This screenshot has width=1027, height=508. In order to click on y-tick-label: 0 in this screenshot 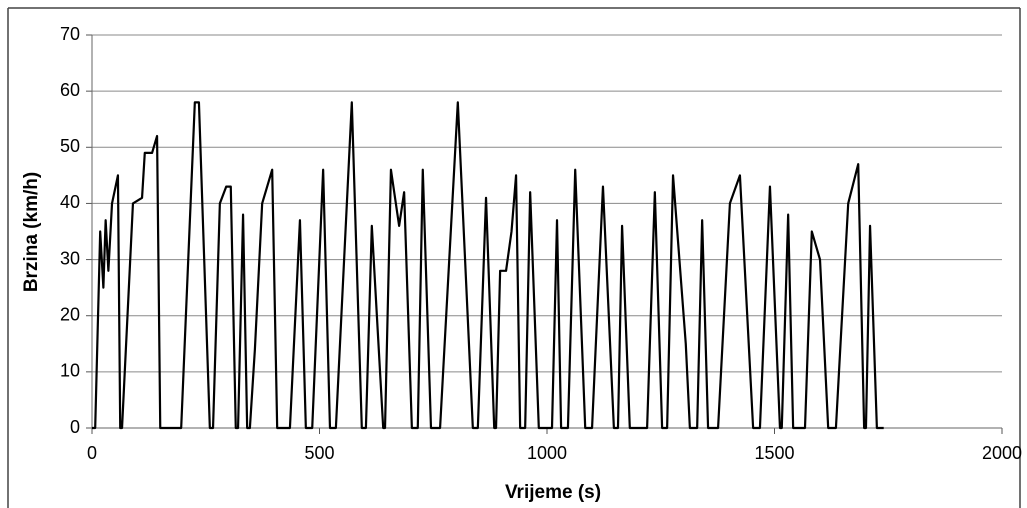, I will do `click(75, 427)`.